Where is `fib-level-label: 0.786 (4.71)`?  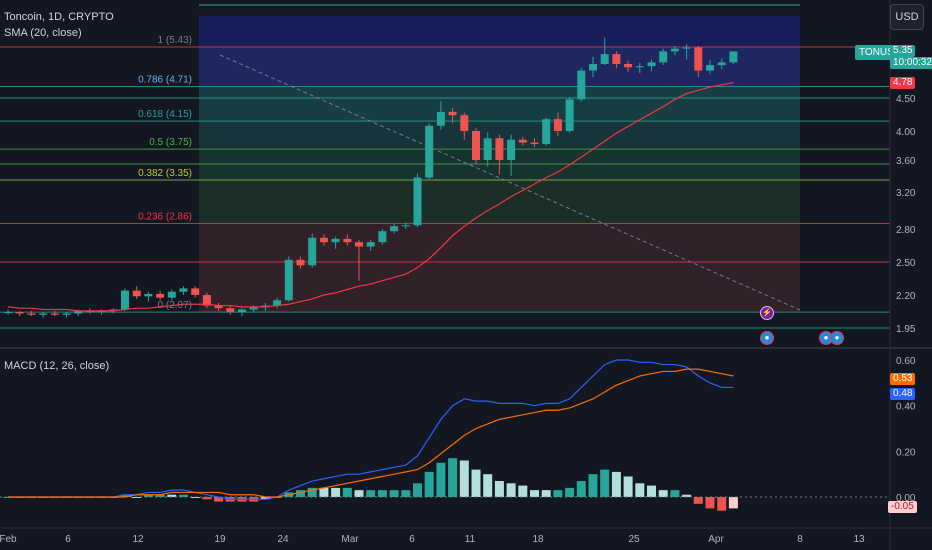 fib-level-label: 0.786 (4.71) is located at coordinates (165, 79).